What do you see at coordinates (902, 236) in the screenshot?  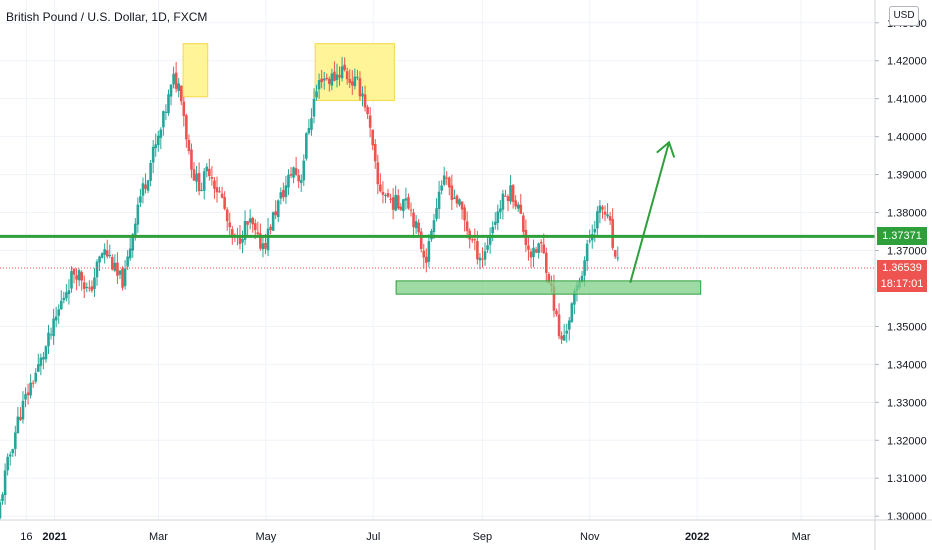 I see `level-price-tag: 1.37371` at bounding box center [902, 236].